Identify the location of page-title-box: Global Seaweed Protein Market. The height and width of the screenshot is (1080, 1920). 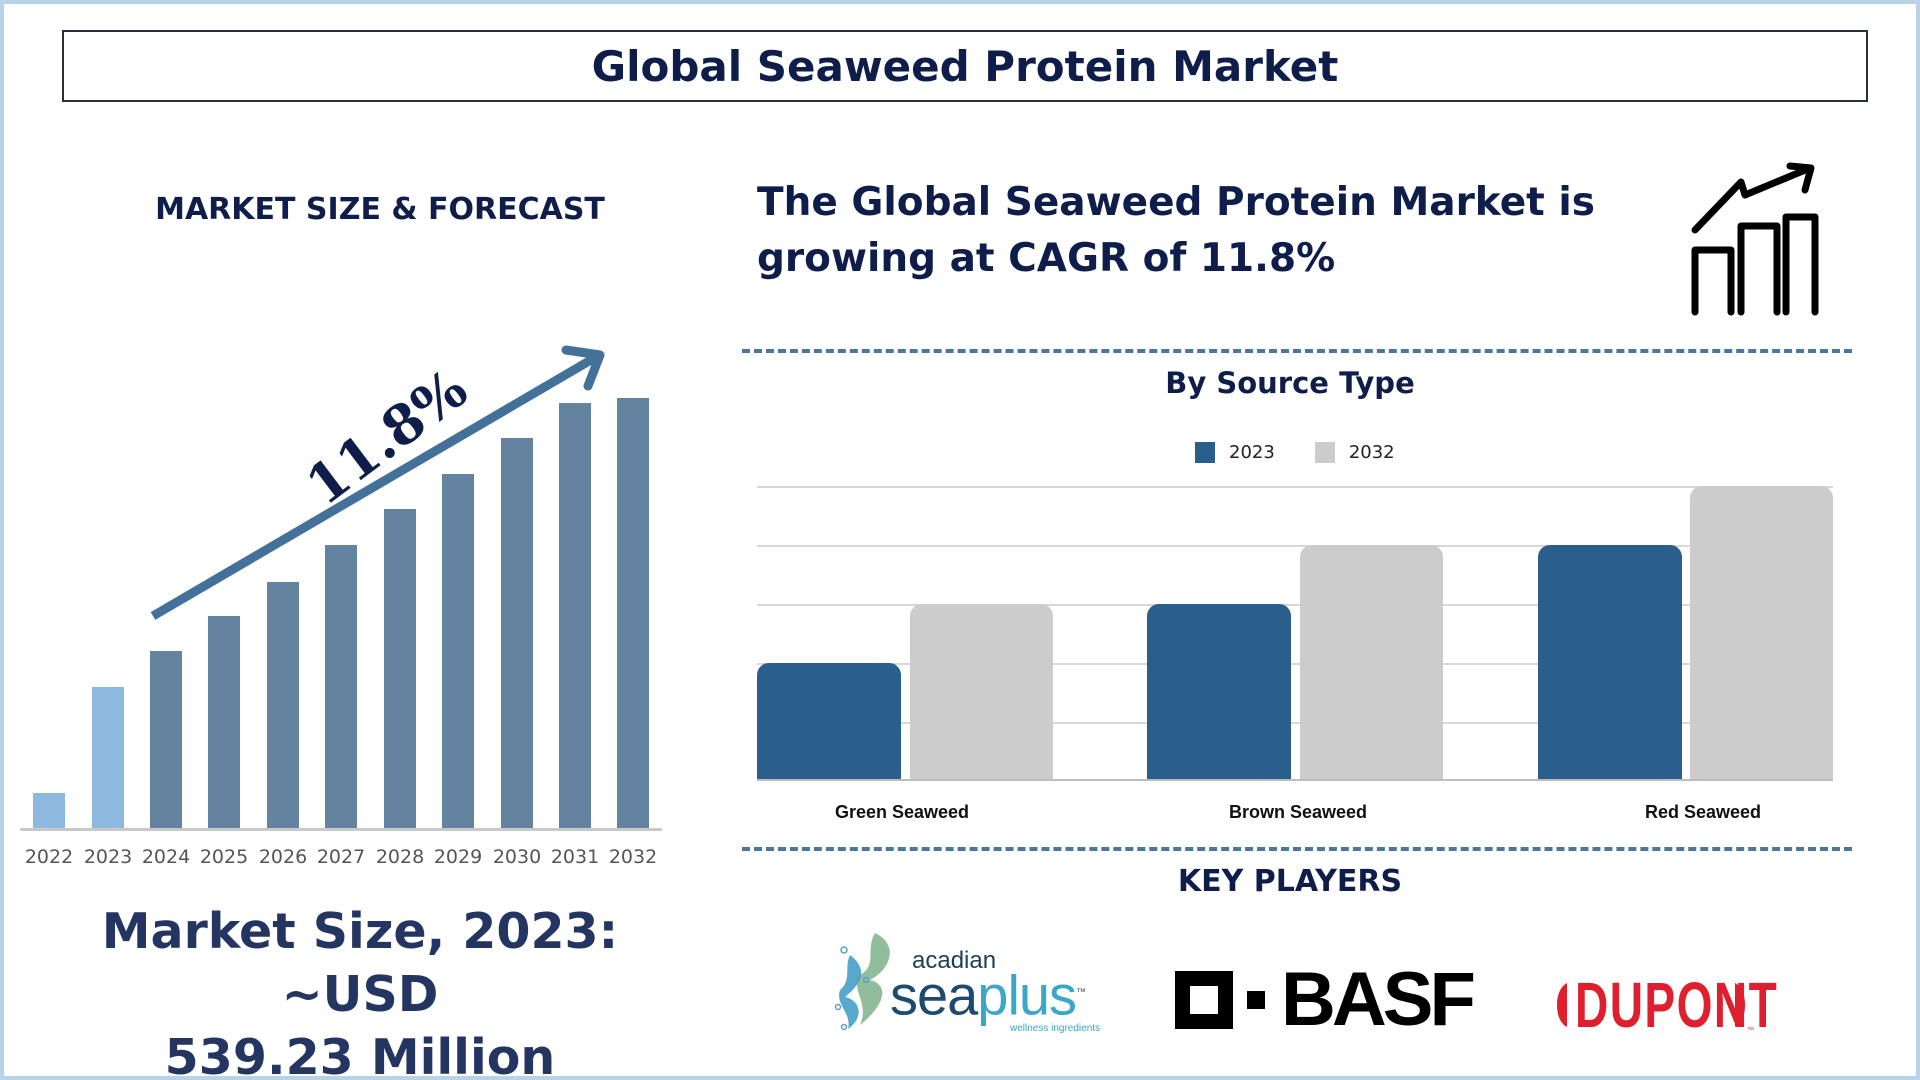
(965, 66).